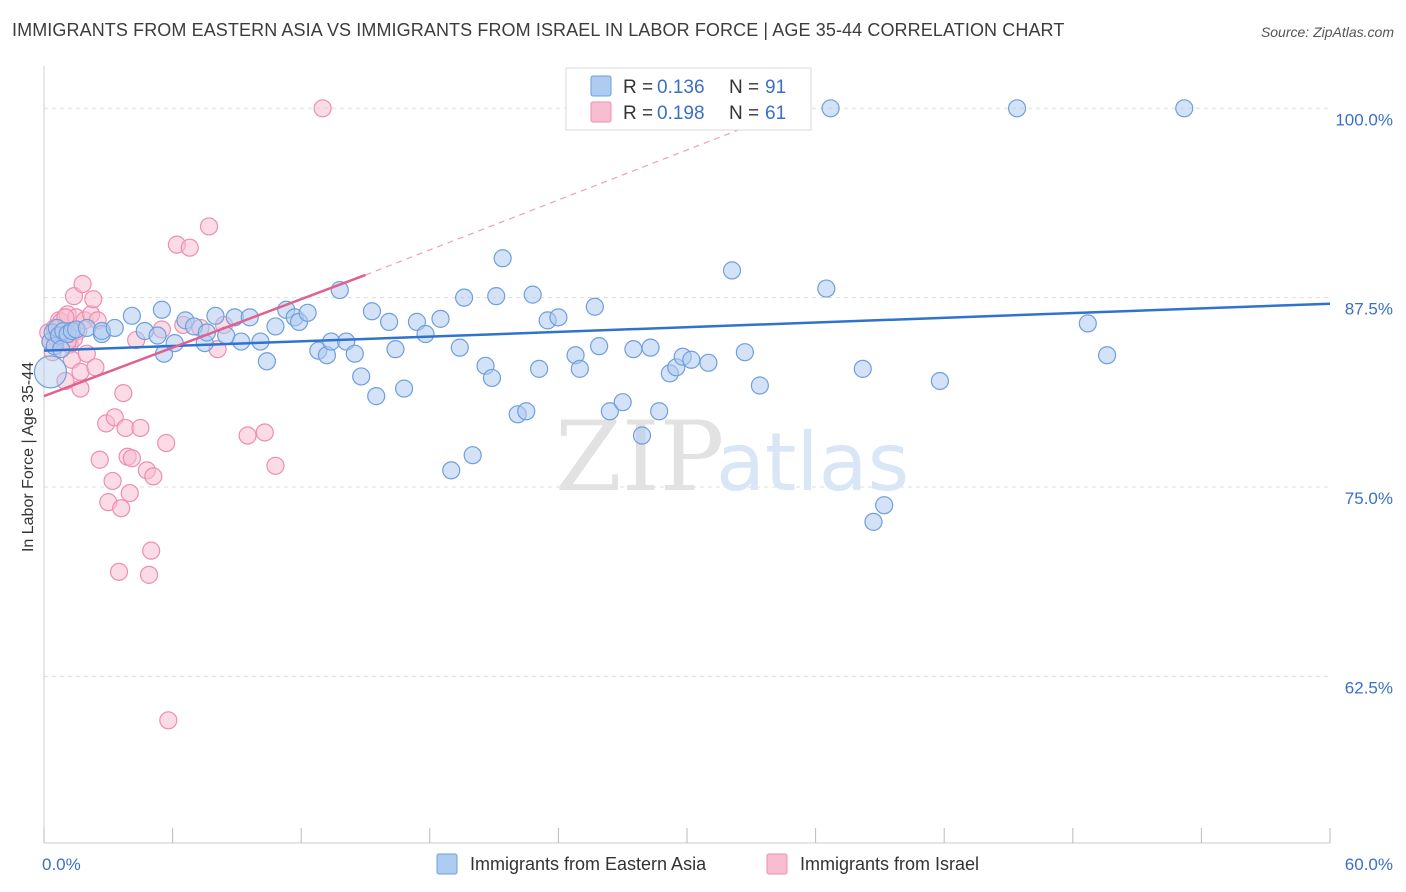 The width and height of the screenshot is (1406, 892). Describe the element at coordinates (1364, 119) in the screenshot. I see `y-tick-label: 100.0%` at that location.